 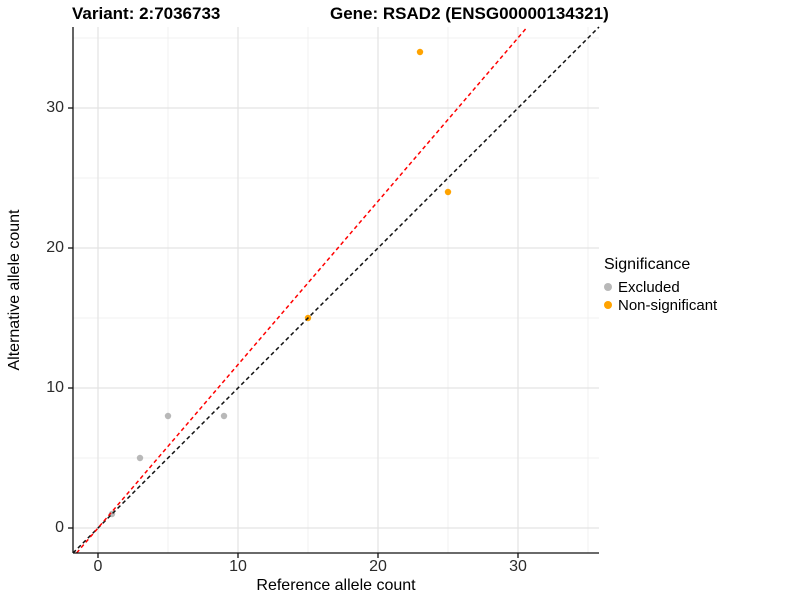 I want to click on x-tick-label: 20, so click(x=378, y=566).